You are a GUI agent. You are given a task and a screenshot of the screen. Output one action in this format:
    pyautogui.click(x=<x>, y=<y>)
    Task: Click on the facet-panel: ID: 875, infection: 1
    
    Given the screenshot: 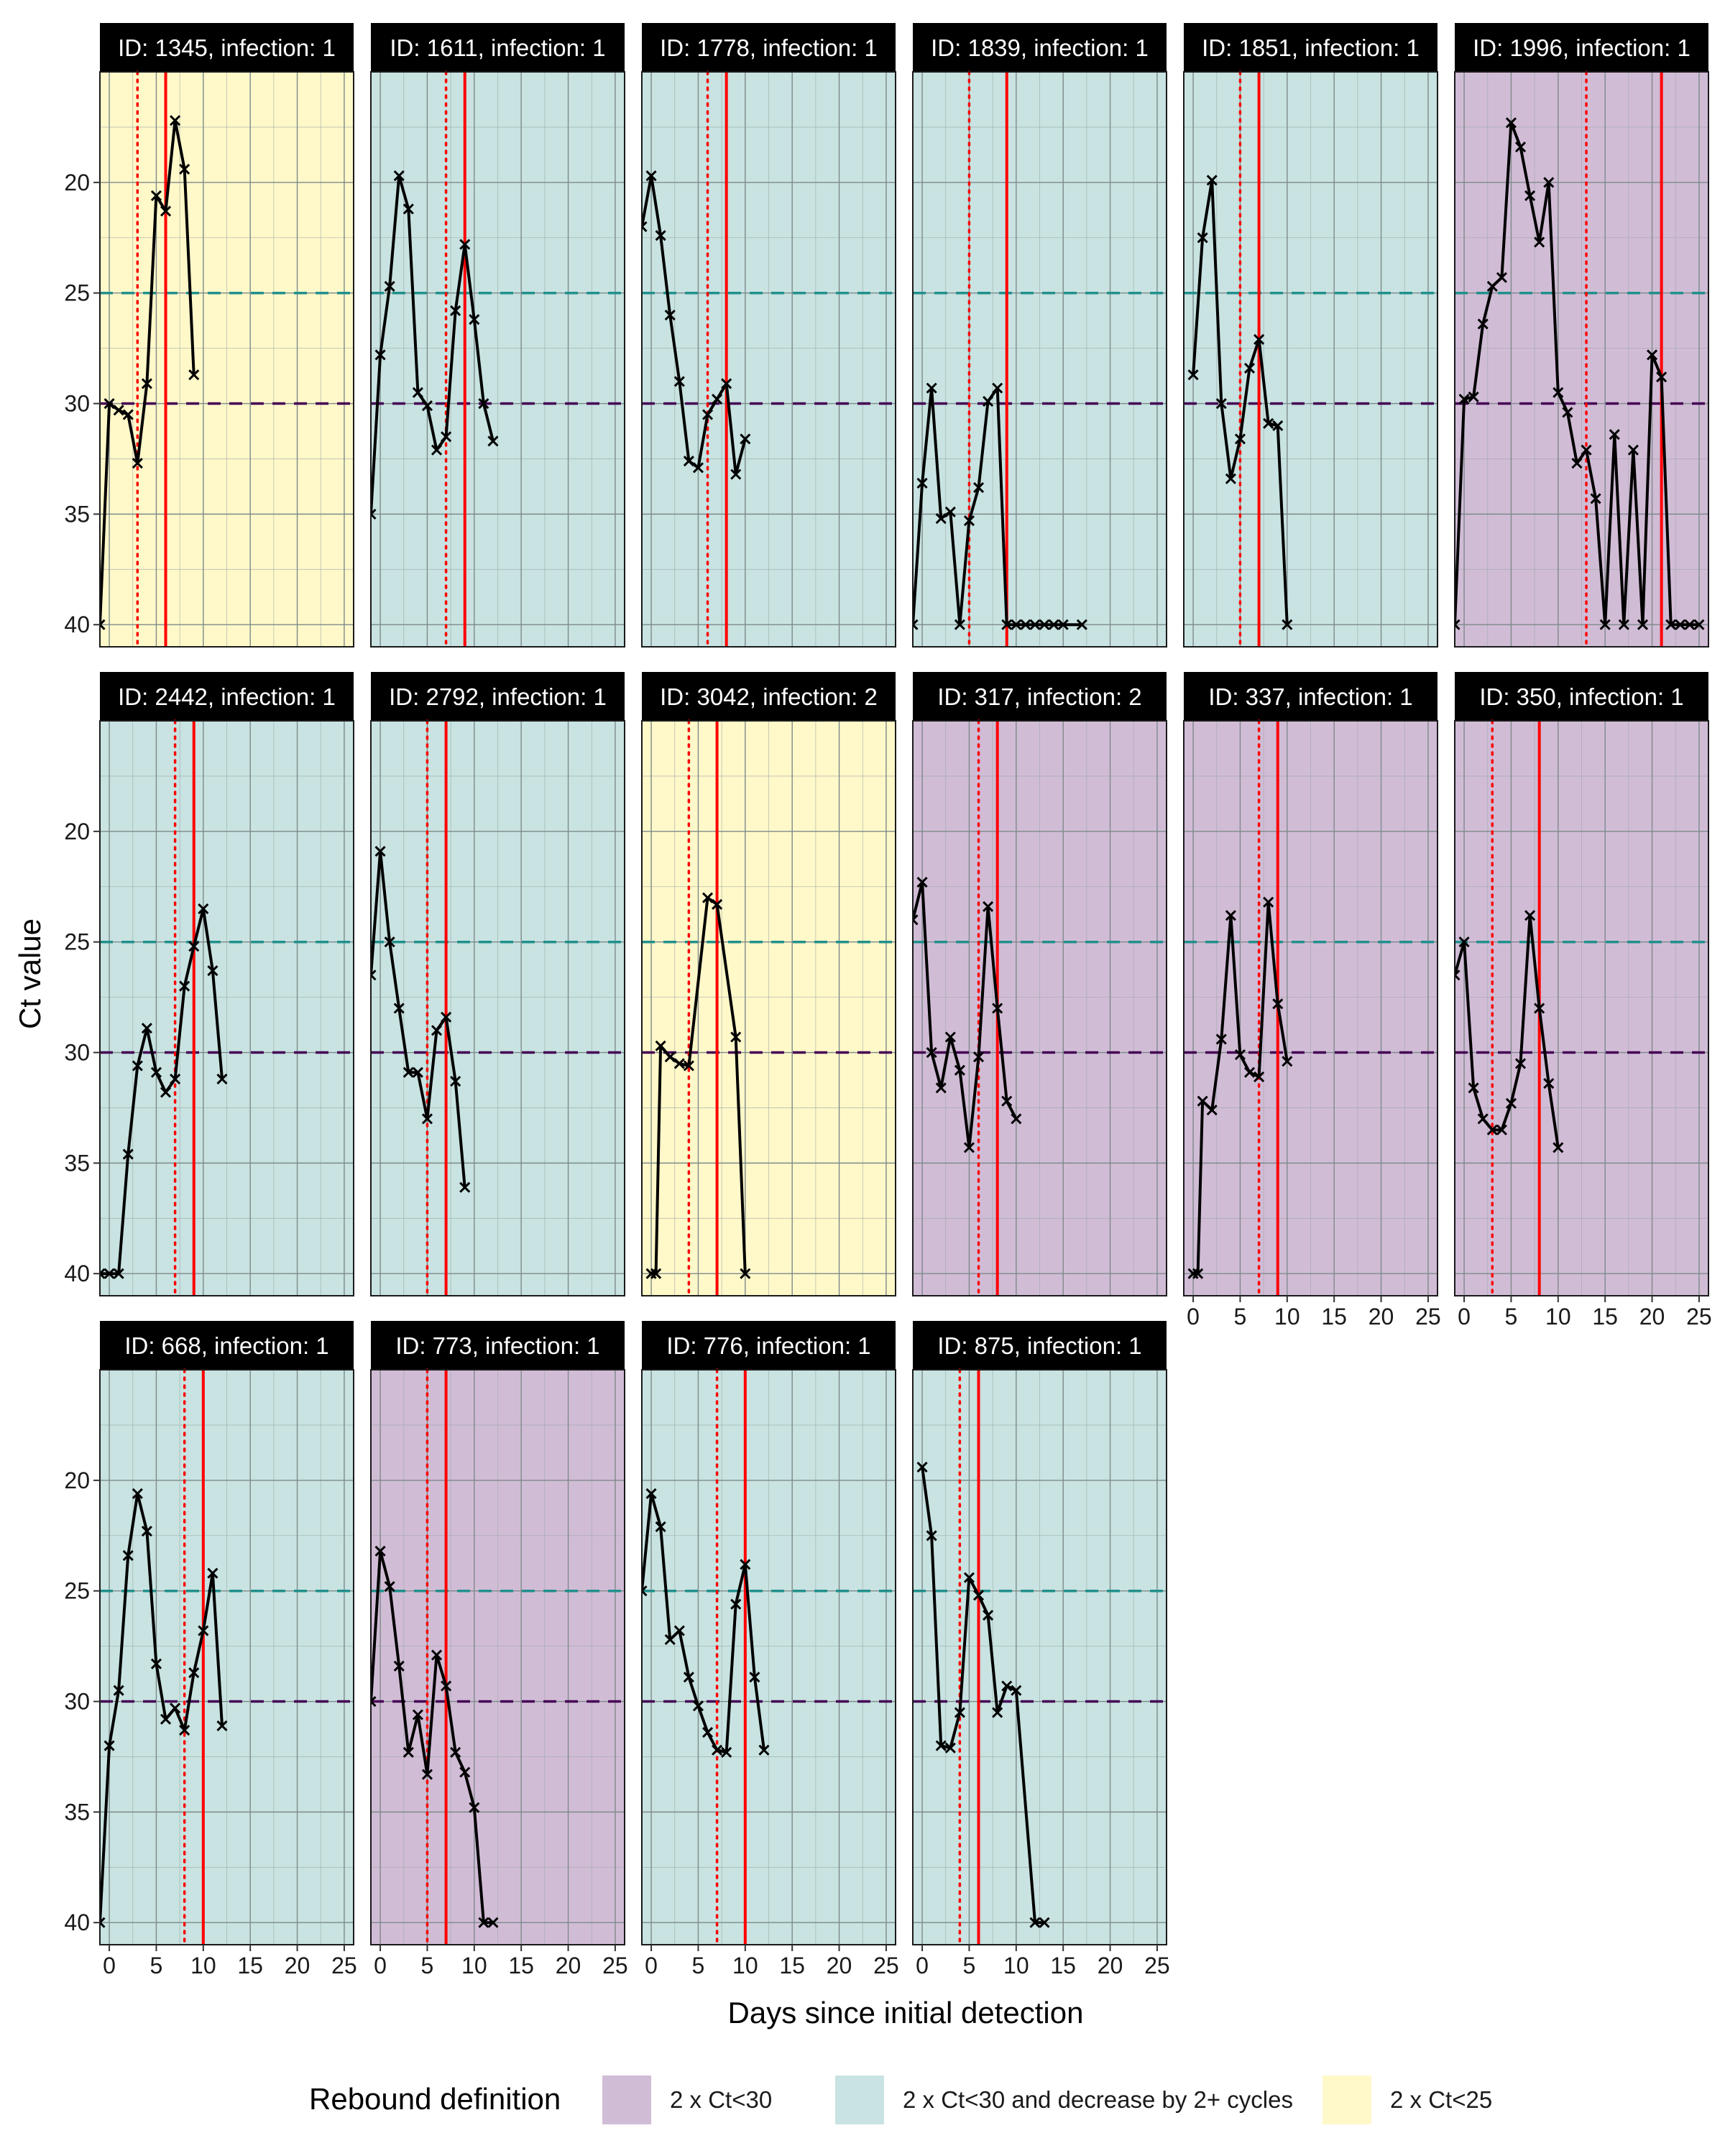 What is the action you would take?
    pyautogui.click(x=1039, y=1633)
    